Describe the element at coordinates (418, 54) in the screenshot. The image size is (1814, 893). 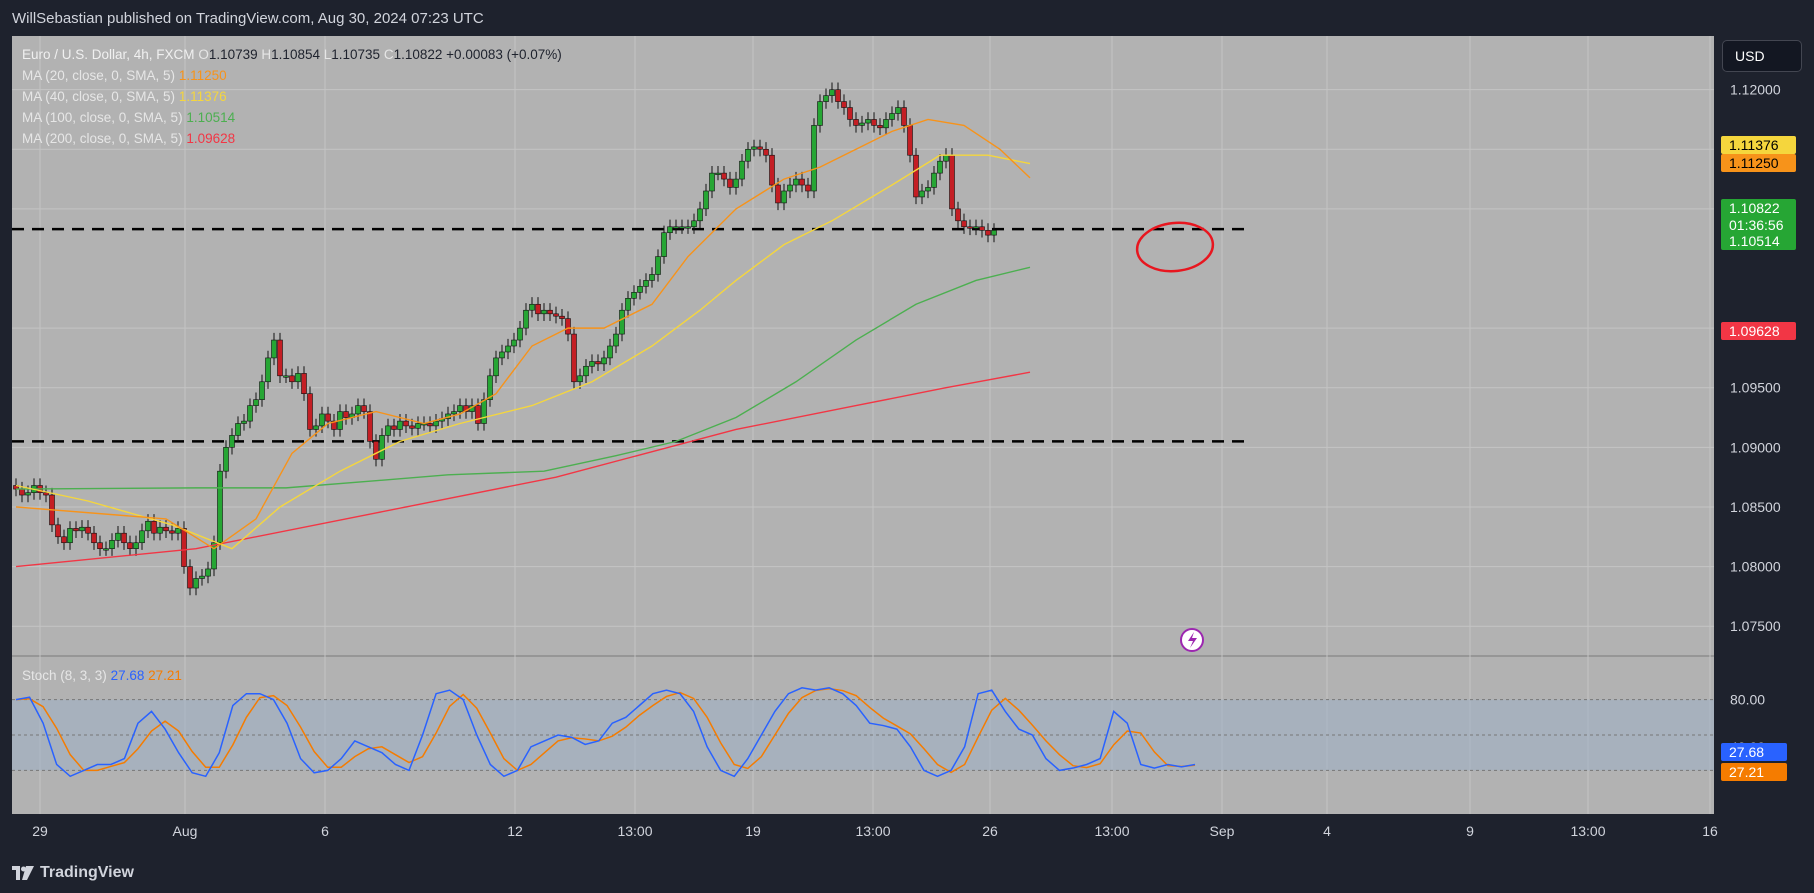
I see `close-value: 1.10822` at that location.